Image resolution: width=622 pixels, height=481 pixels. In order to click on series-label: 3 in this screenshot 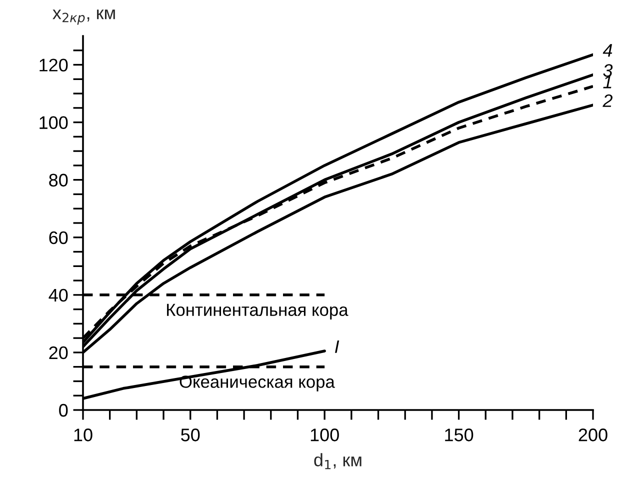, I will do `click(608, 70)`.